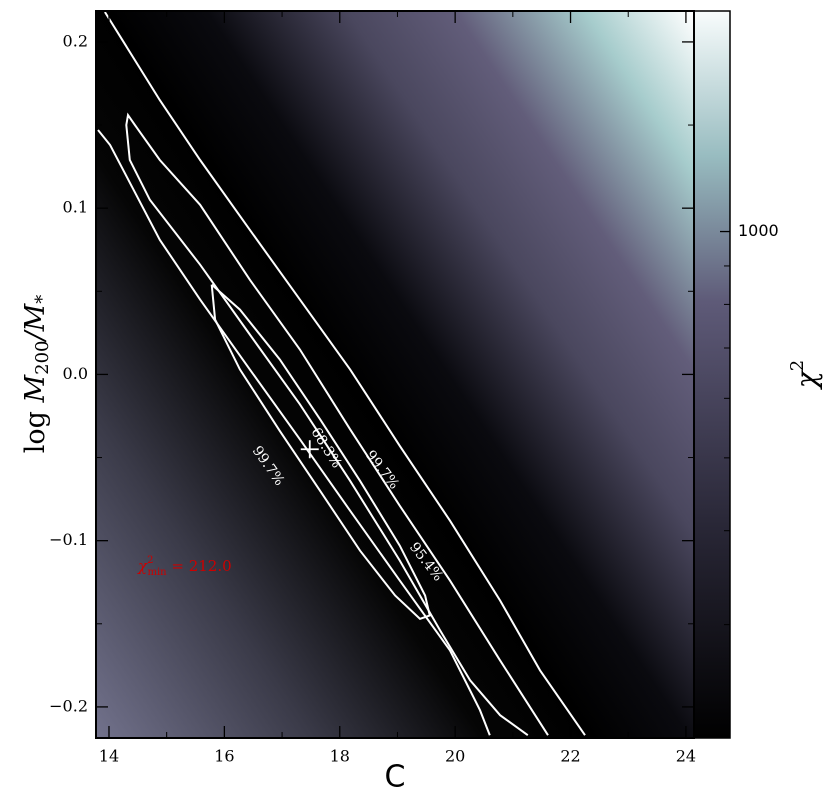  What do you see at coordinates (35, 428) in the screenshot?
I see `y-label-part: log` at bounding box center [35, 428].